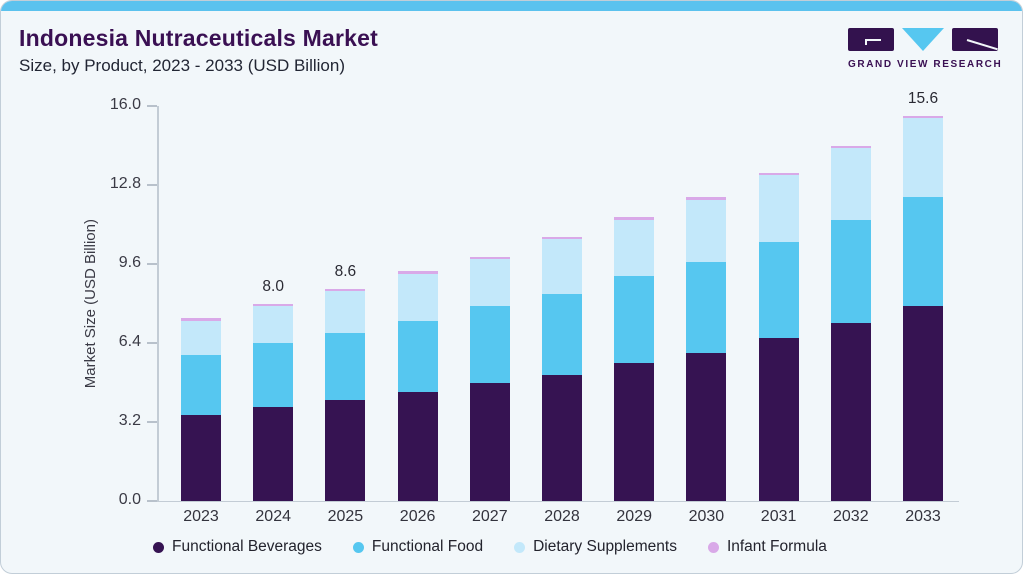  I want to click on logo-g-notch, so click(873, 42).